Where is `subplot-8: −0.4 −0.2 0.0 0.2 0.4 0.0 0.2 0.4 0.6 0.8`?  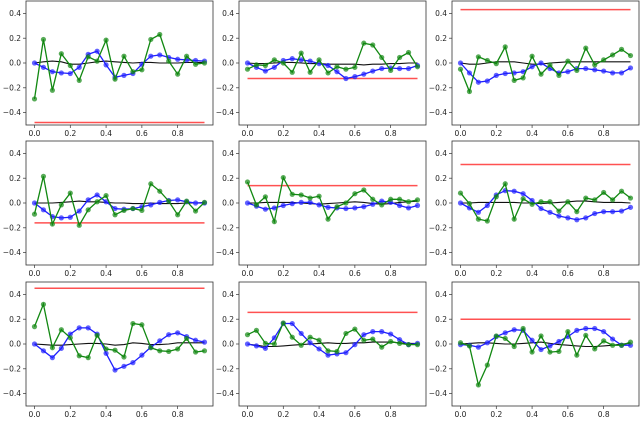 subplot-8: −0.4 −0.2 0.0 0.2 0.4 0.0 0.2 0.4 0.6 0.8 is located at coordinates (321, 350).